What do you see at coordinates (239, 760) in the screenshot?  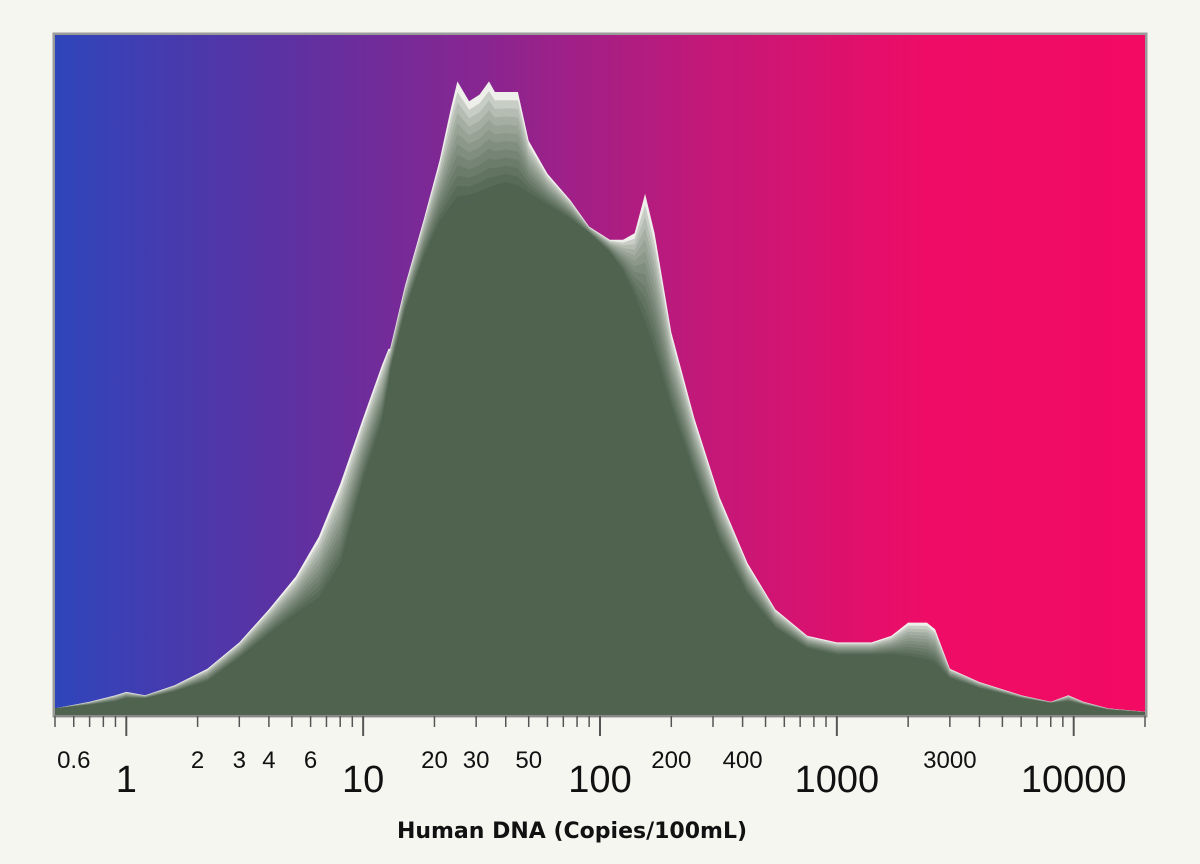 I see `tick-label-3: 3` at bounding box center [239, 760].